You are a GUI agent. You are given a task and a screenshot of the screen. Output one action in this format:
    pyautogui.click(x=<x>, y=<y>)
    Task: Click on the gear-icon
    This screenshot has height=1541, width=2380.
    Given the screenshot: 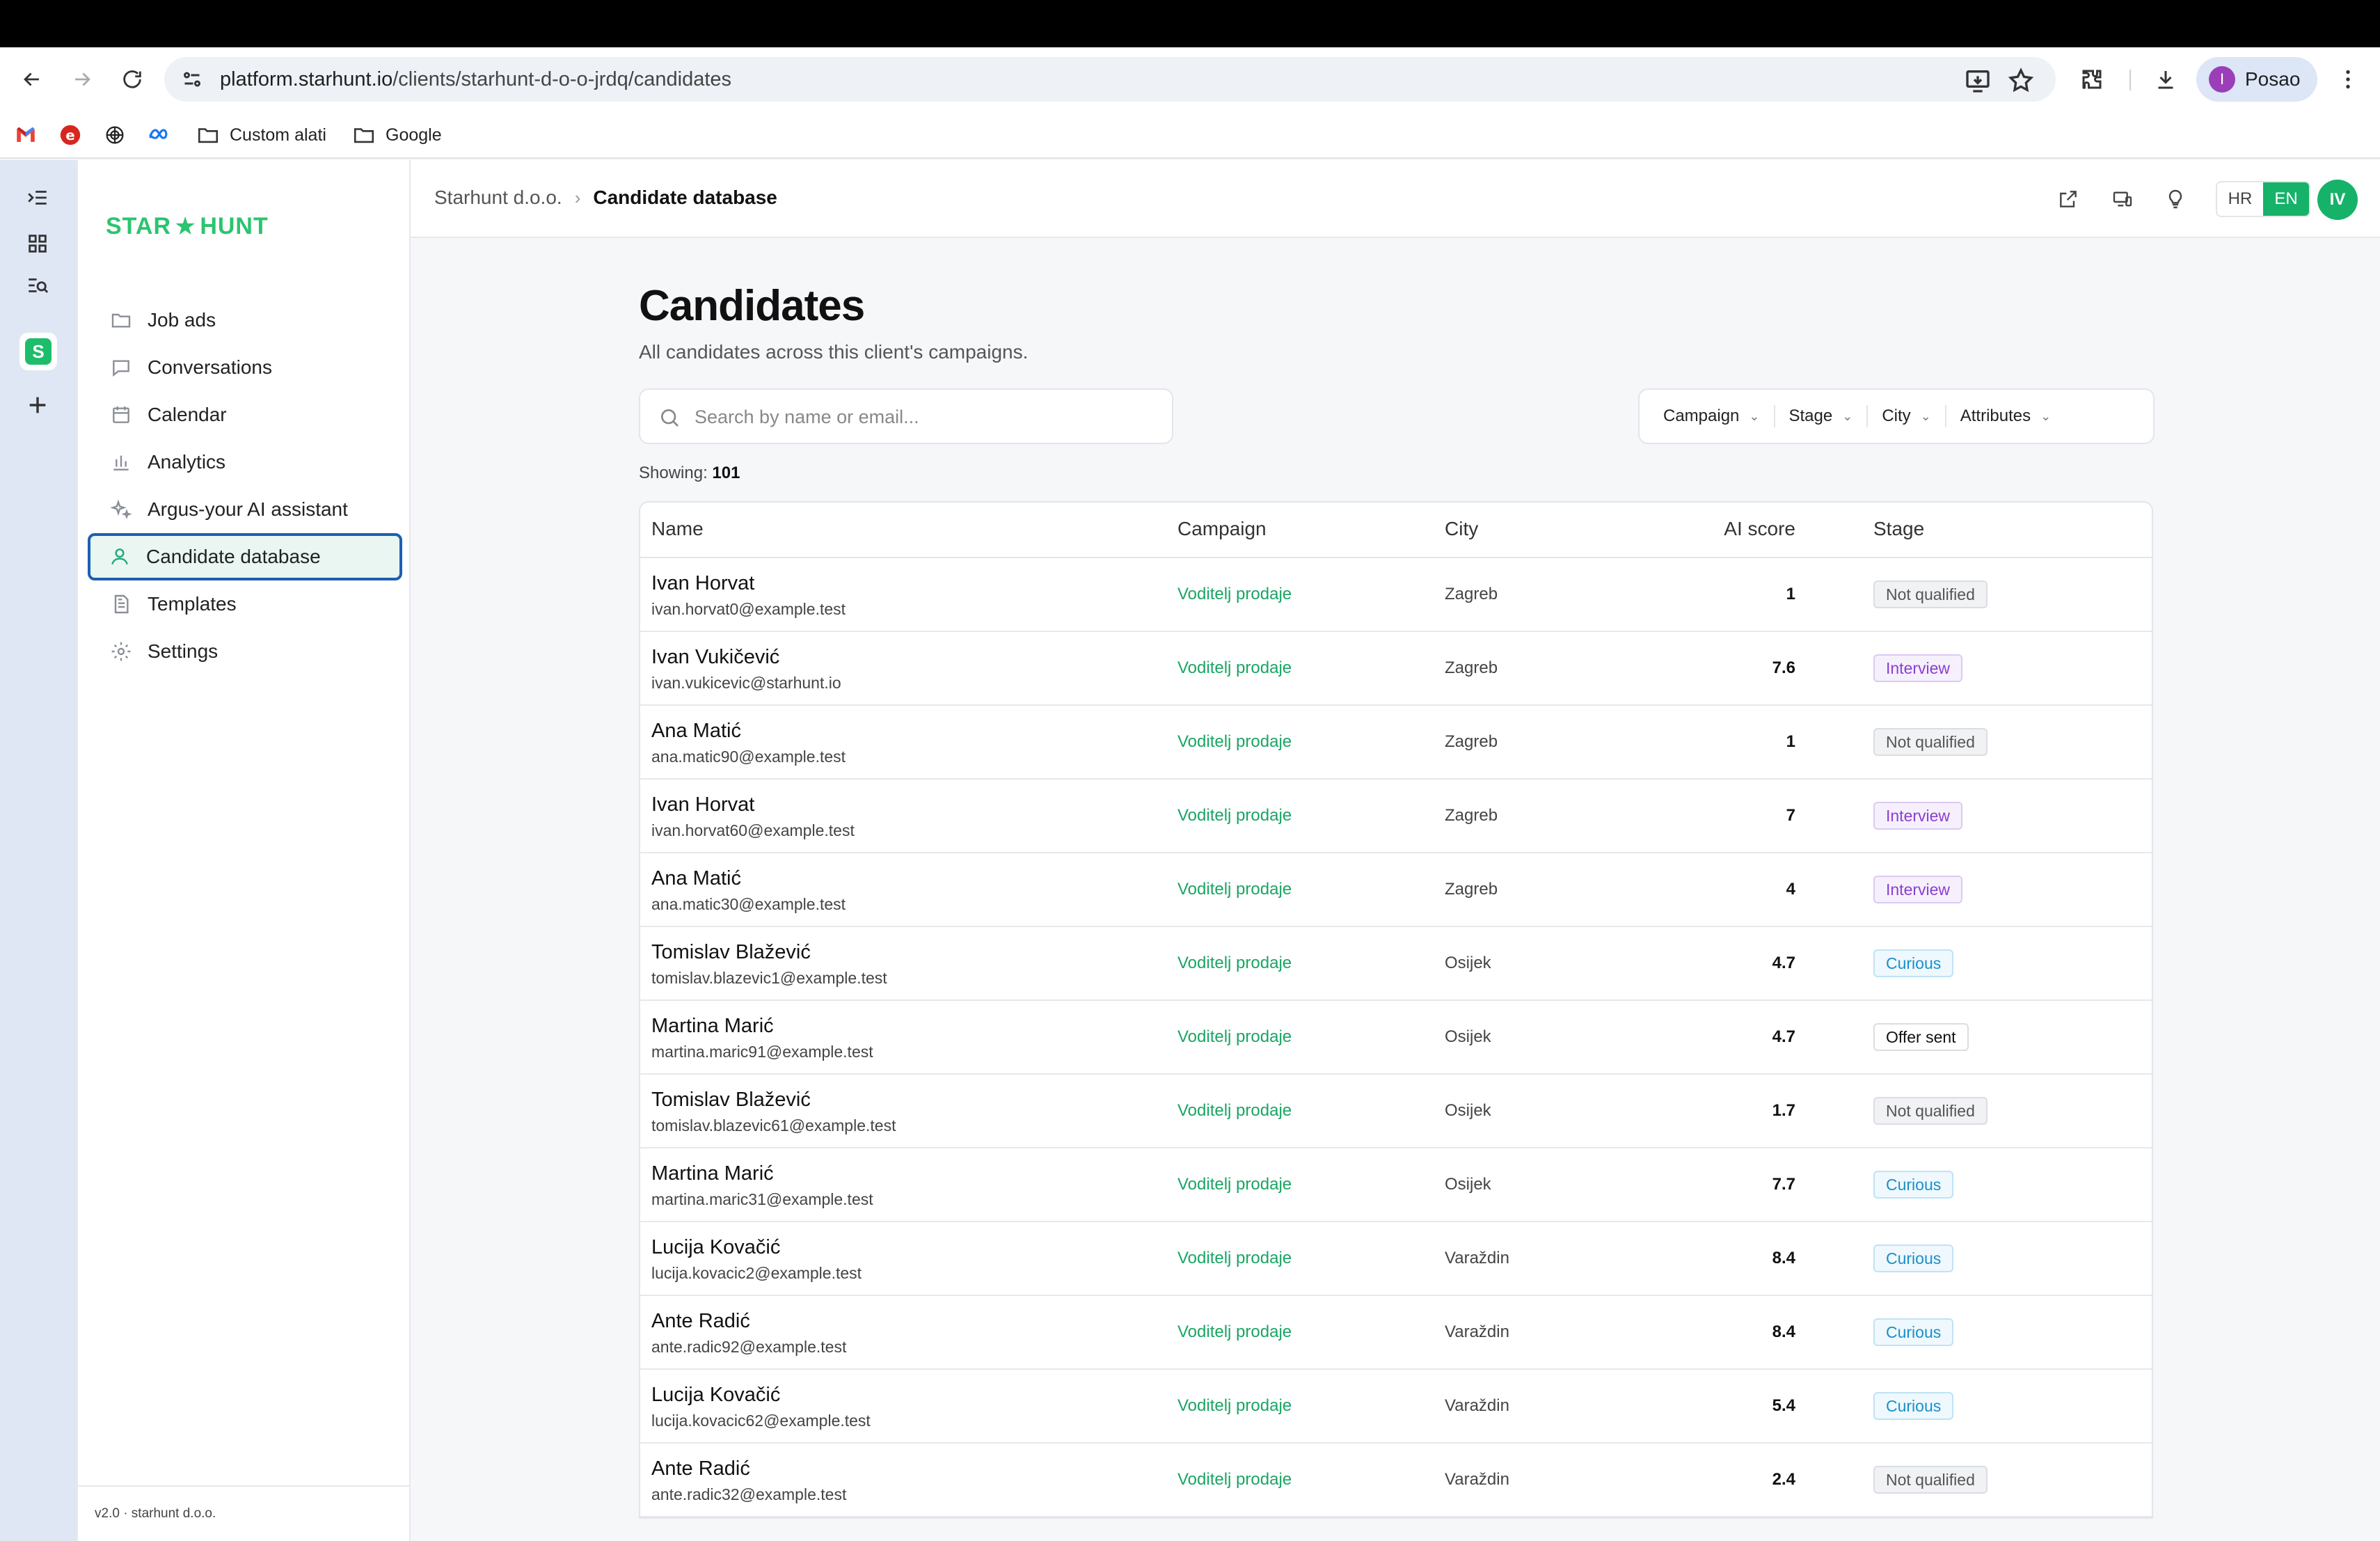 What is the action you would take?
    pyautogui.click(x=121, y=651)
    